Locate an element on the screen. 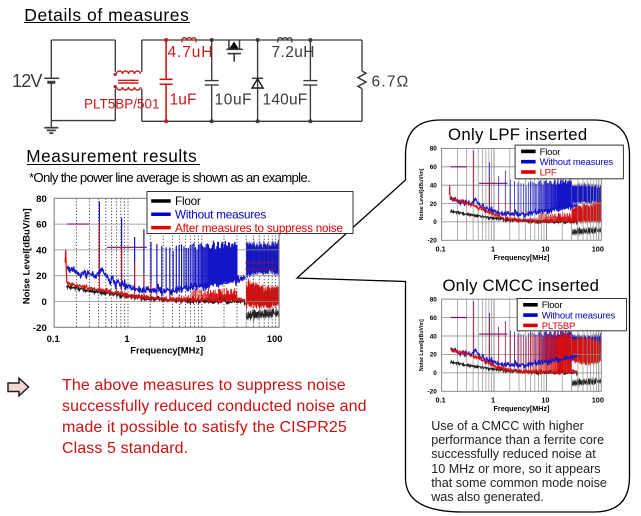  svg-text: 6.7Ω is located at coordinates (391, 82).